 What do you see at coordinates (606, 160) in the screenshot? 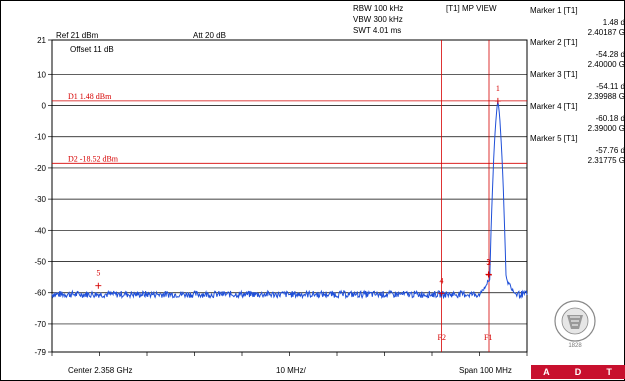
I see `marker-5-frequency: 2.31775 G` at bounding box center [606, 160].